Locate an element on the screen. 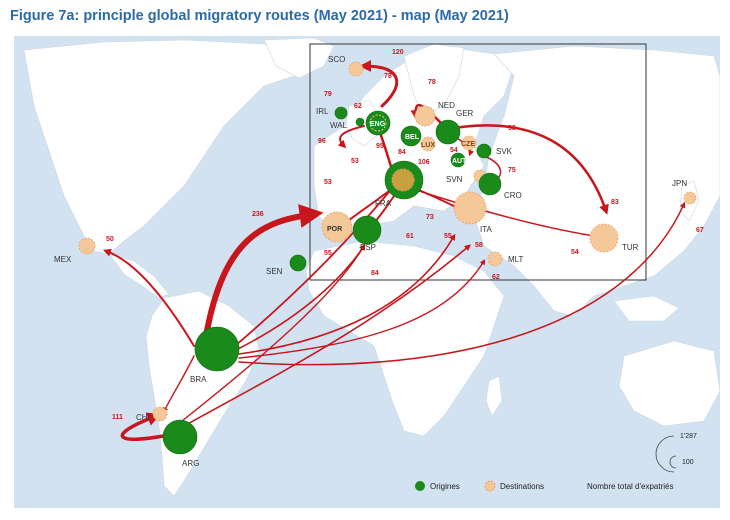  flow-value-label: 120 is located at coordinates (398, 52).